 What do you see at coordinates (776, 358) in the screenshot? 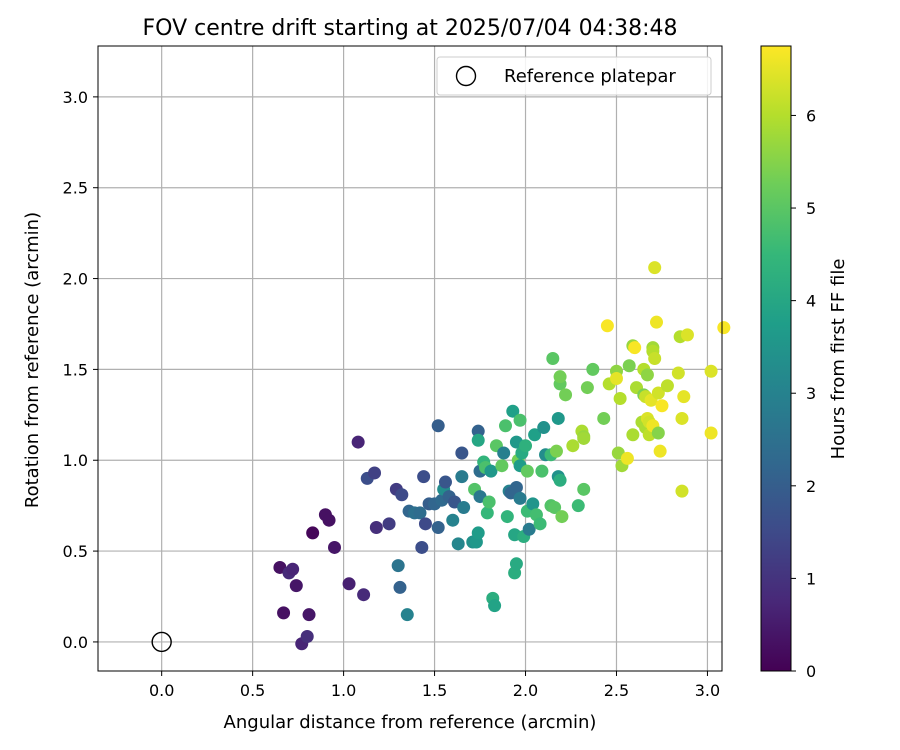
I see `colorbar-gradient` at bounding box center [776, 358].